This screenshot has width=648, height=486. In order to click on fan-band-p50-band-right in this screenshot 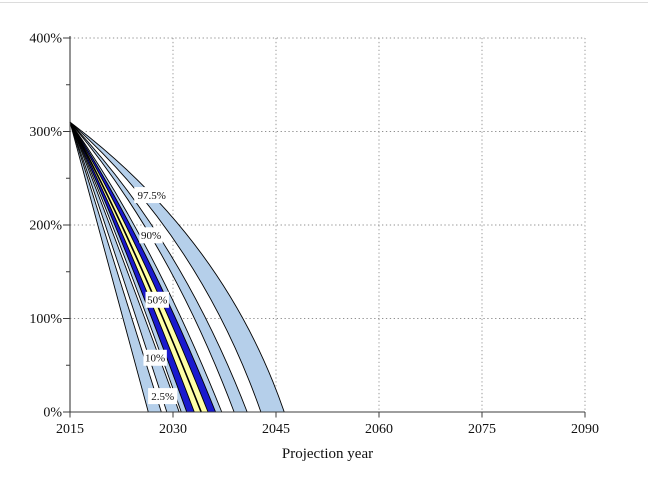, I will do `click(143, 267)`.